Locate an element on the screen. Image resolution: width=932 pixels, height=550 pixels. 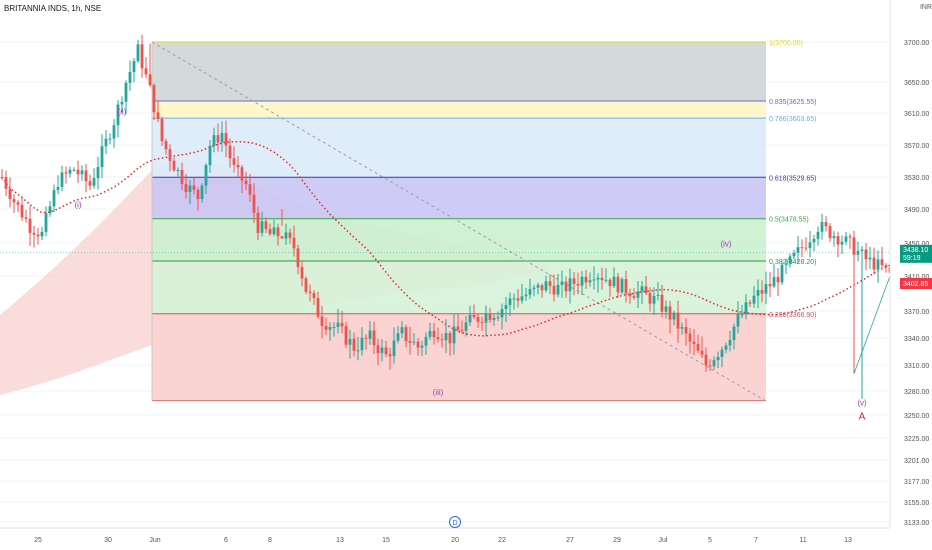
prev-close-value: 3402.85 is located at coordinates (915, 284).